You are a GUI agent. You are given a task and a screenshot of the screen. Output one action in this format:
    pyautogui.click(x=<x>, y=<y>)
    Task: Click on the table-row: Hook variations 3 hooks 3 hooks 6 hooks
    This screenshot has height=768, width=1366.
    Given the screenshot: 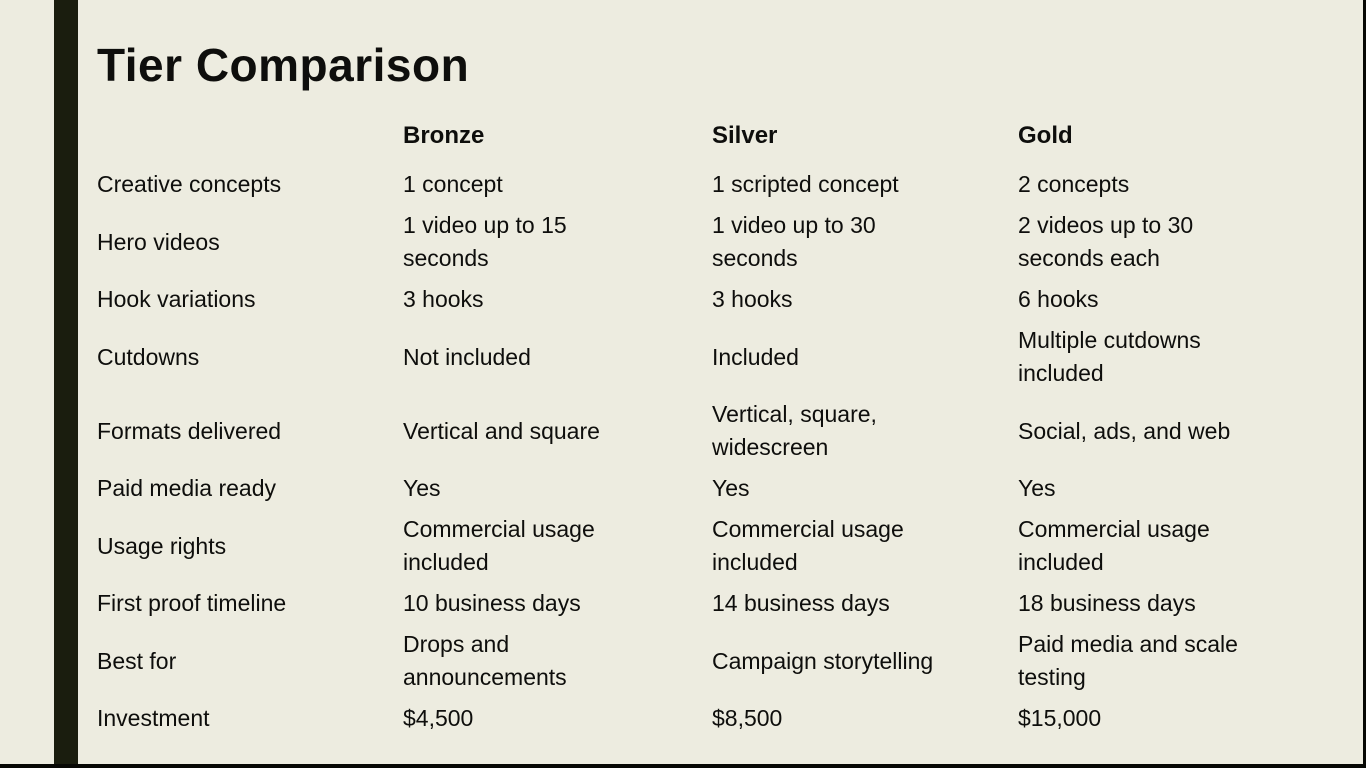 What is the action you would take?
    pyautogui.click(x=718, y=299)
    